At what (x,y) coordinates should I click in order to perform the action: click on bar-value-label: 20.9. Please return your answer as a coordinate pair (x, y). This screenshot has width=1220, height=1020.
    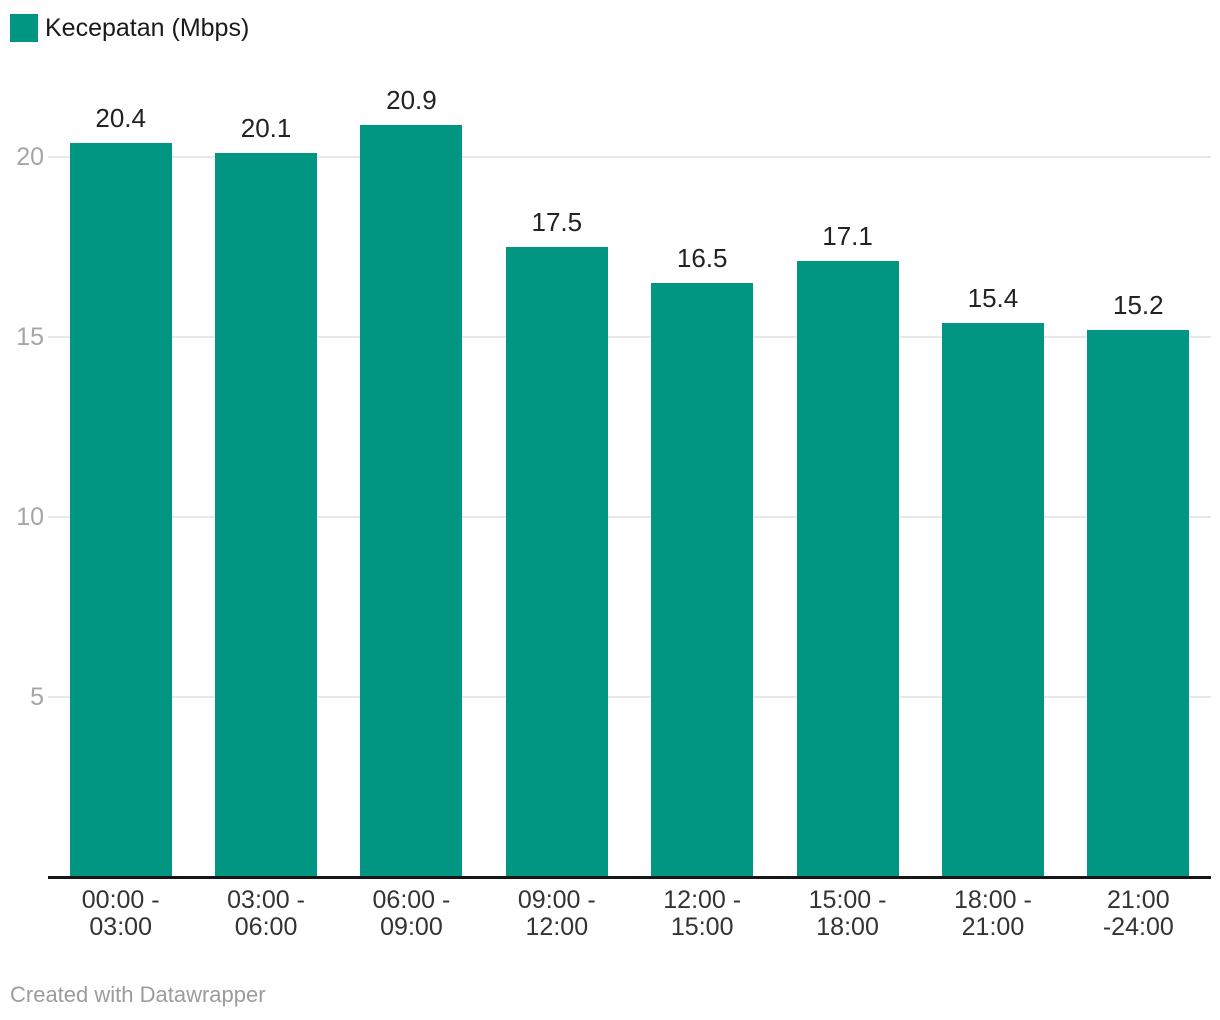
    Looking at the image, I should click on (411, 99).